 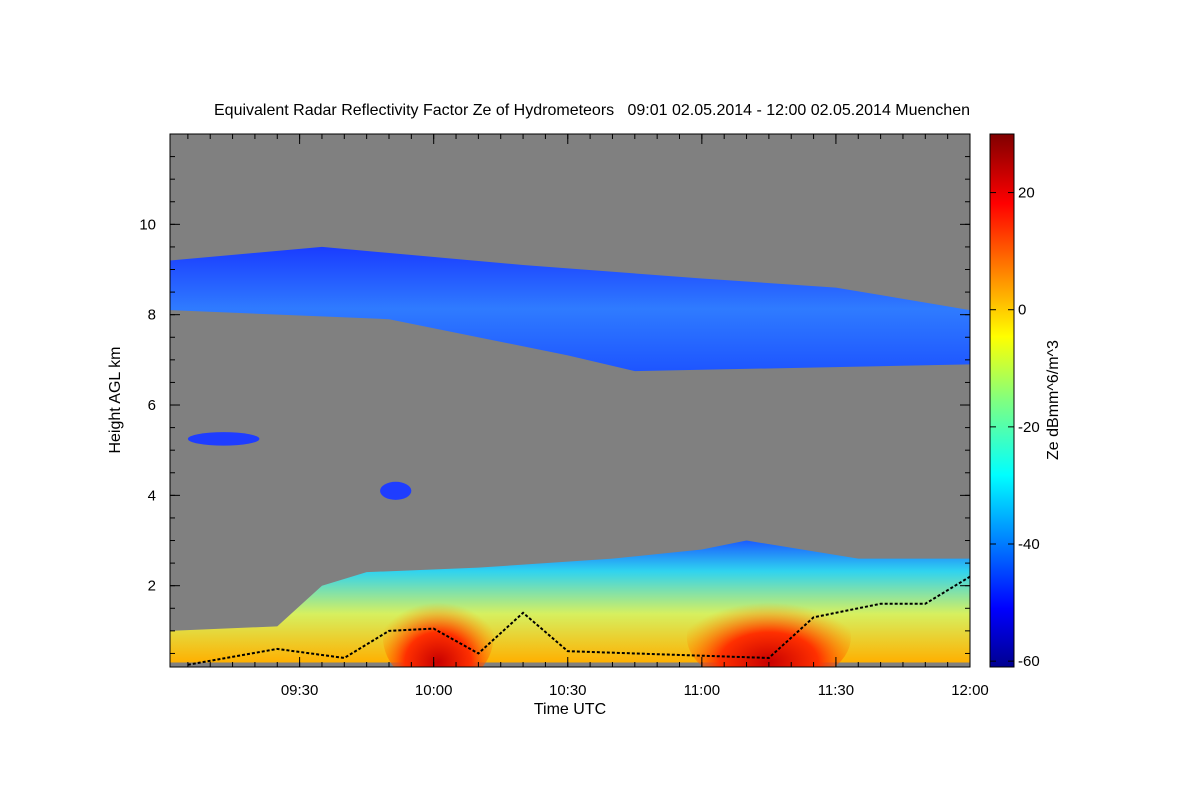 What do you see at coordinates (147, 224) in the screenshot?
I see `y-tick-label: 10` at bounding box center [147, 224].